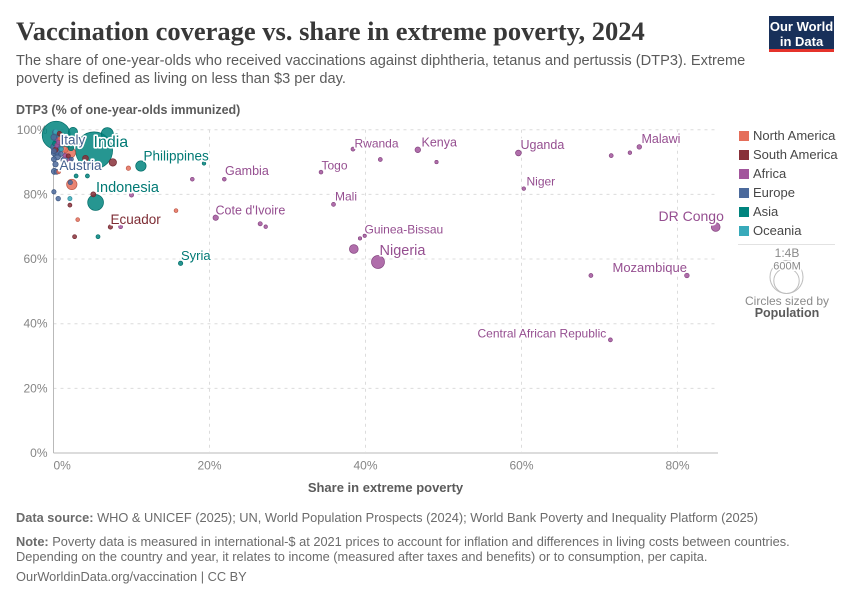 Image resolution: width=850 pixels, height=600 pixels. Describe the element at coordinates (715, 227) in the screenshot. I see `country-dot-dr-congo` at that location.